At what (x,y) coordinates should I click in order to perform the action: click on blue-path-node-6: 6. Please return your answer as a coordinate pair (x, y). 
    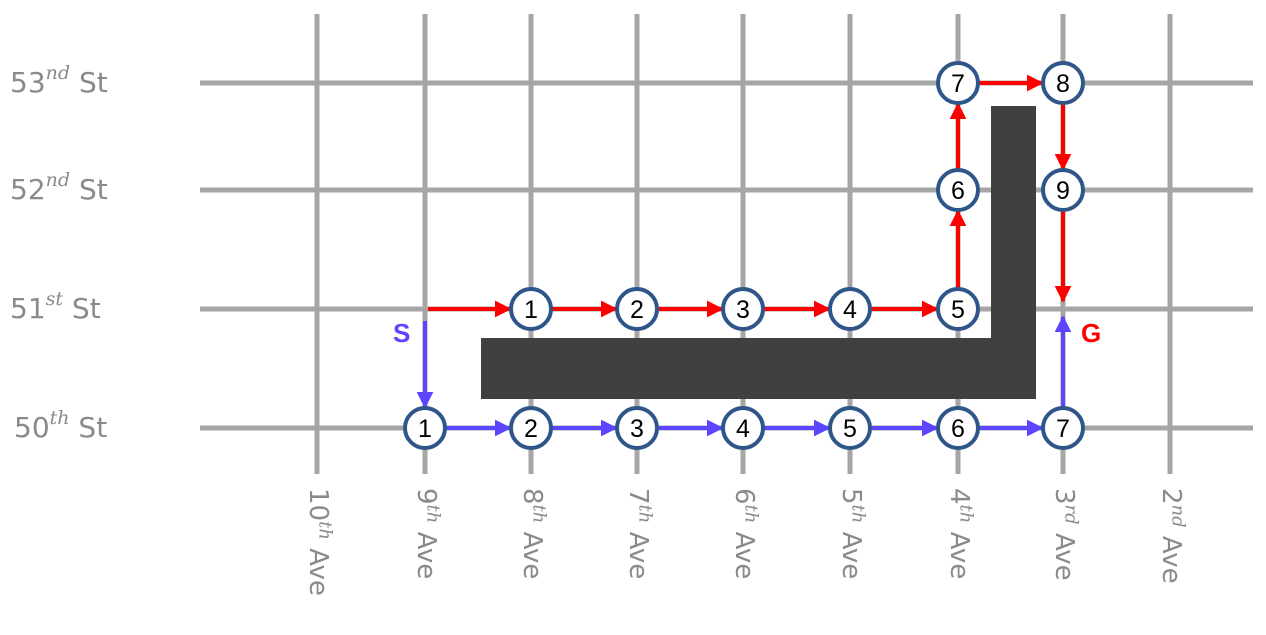
    Looking at the image, I should click on (958, 428).